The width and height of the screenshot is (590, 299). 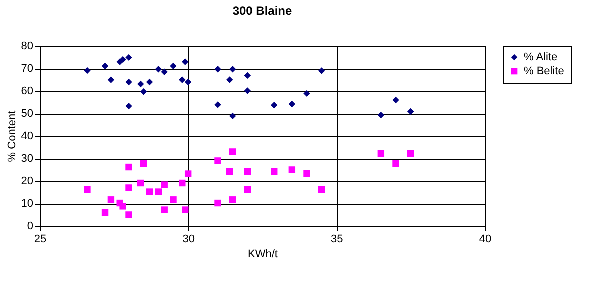 What do you see at coordinates (27, 182) in the screenshot?
I see `y-tick-label: 20` at bounding box center [27, 182].